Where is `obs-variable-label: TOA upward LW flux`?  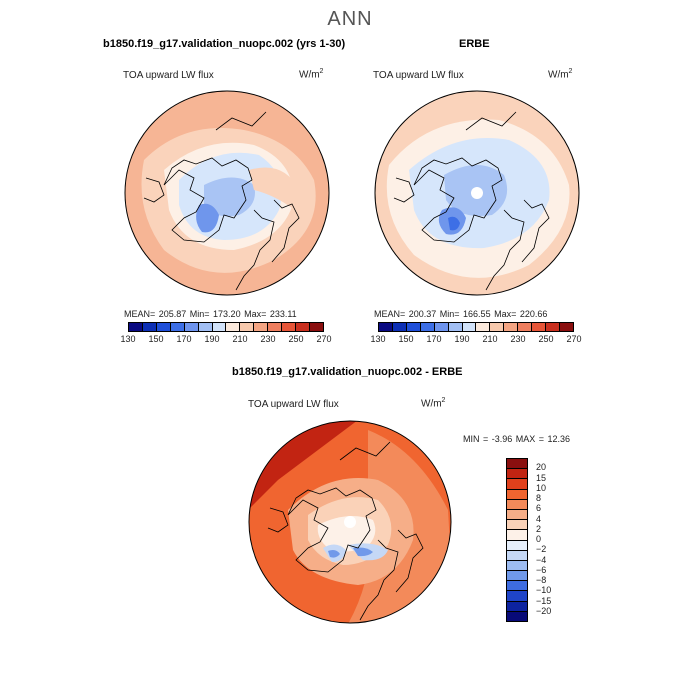 obs-variable-label: TOA upward LW flux is located at coordinates (418, 75).